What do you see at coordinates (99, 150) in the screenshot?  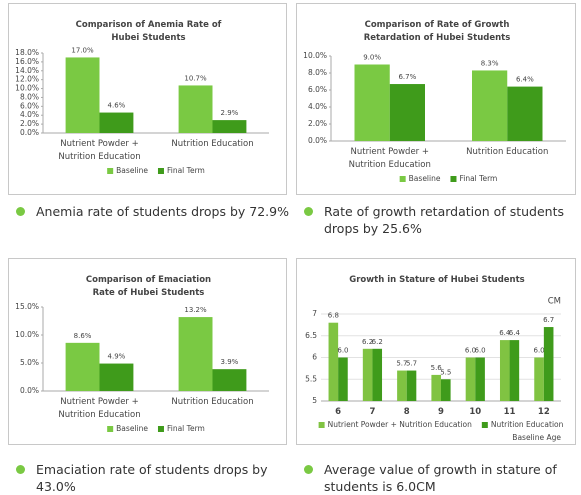 I see `x-tick-label: Nutrient Powder + Nutrition Education` at bounding box center [99, 150].